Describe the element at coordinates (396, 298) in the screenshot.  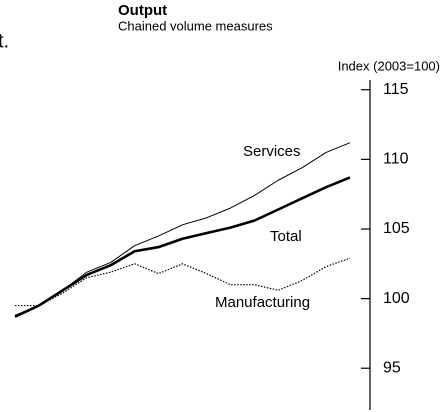
I see `y-tick-label: 100` at that location.